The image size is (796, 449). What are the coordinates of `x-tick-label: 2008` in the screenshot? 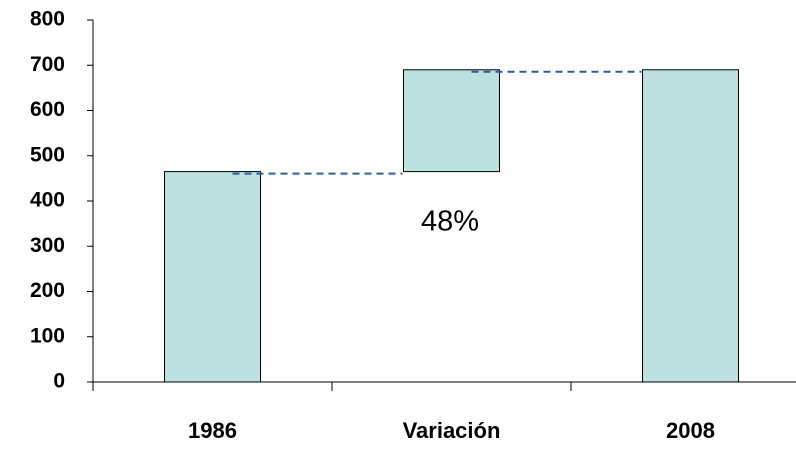 It's located at (690, 430).